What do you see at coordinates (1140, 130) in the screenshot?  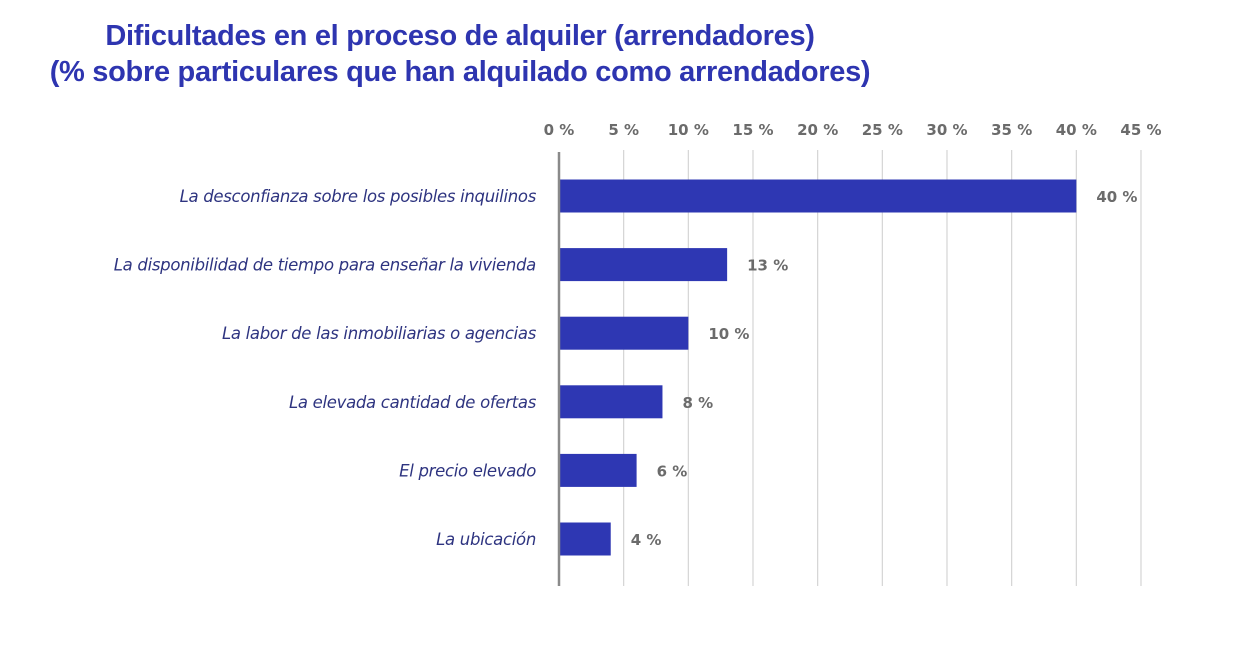 I see `x-tick-label: 45 %` at bounding box center [1140, 130].